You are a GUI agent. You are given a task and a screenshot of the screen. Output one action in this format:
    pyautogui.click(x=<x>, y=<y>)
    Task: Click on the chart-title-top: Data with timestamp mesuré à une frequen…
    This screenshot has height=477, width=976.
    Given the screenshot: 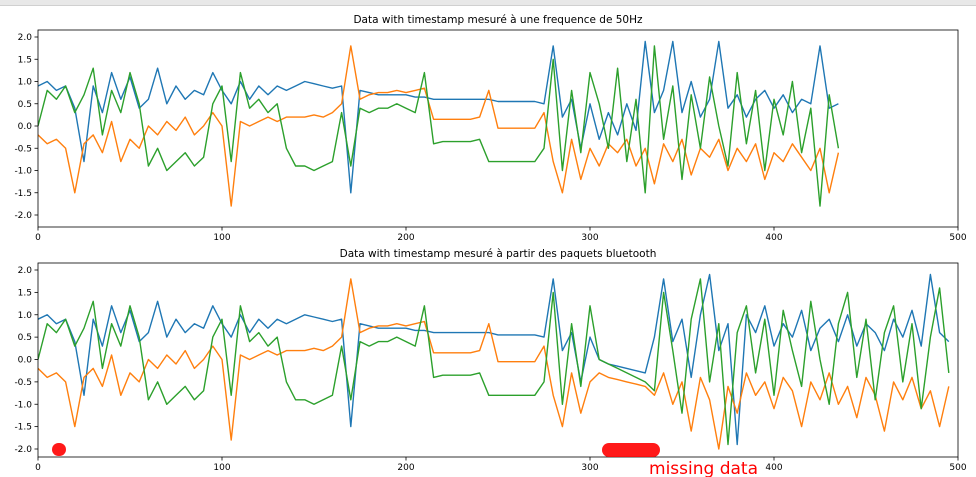 What is the action you would take?
    pyautogui.click(x=498, y=20)
    